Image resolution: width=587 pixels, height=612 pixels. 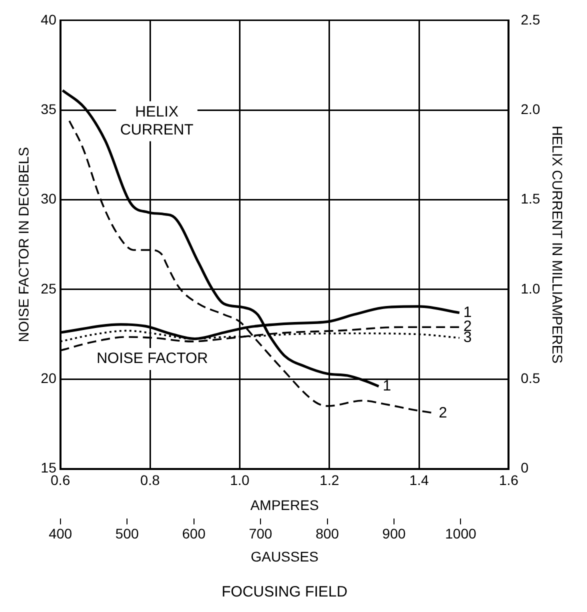 What do you see at coordinates (419, 480) in the screenshot?
I see `x-tick-label: 1.4` at bounding box center [419, 480].